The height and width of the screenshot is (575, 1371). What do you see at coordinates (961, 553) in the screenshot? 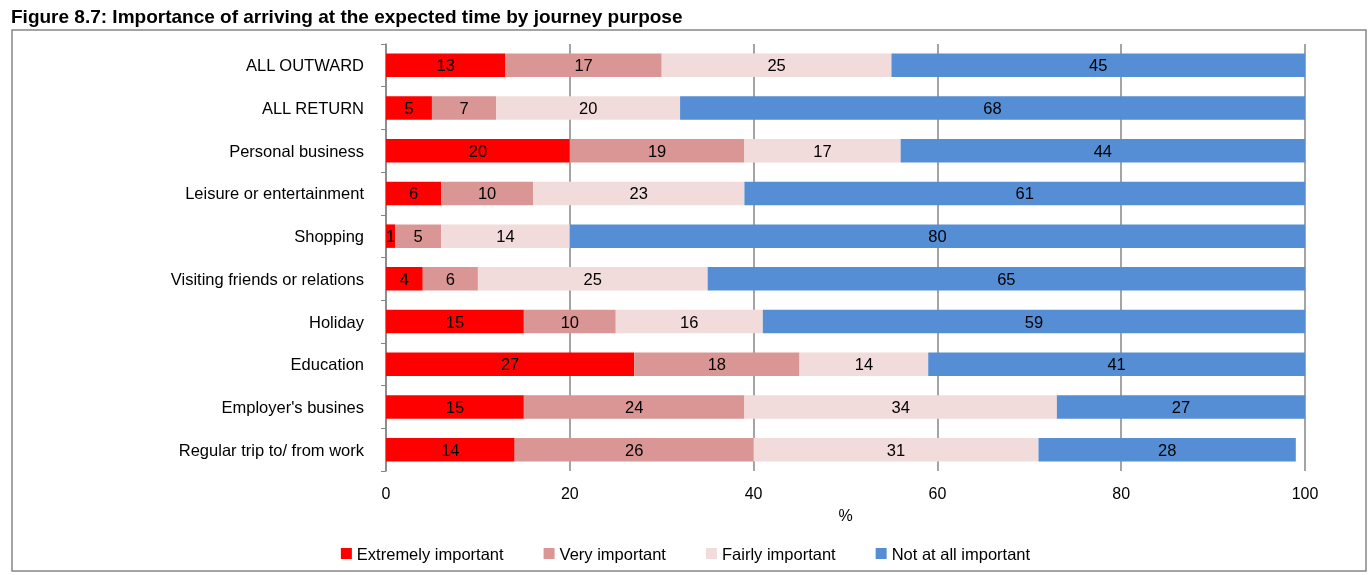
I see `legend-label: Not at all important` at bounding box center [961, 553].